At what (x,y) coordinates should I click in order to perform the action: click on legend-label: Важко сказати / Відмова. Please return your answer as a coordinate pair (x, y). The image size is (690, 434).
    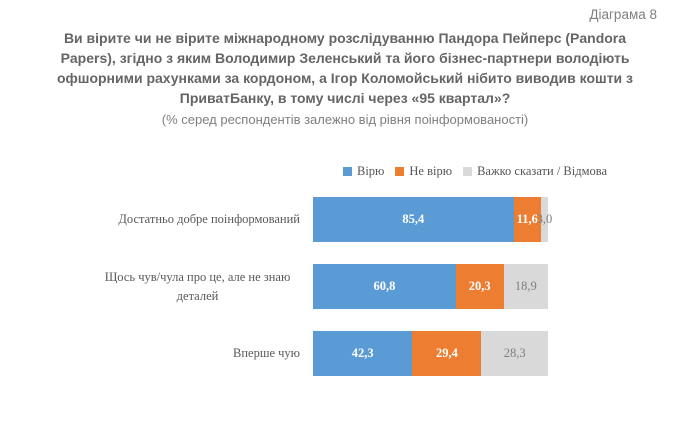
    Looking at the image, I should click on (542, 171).